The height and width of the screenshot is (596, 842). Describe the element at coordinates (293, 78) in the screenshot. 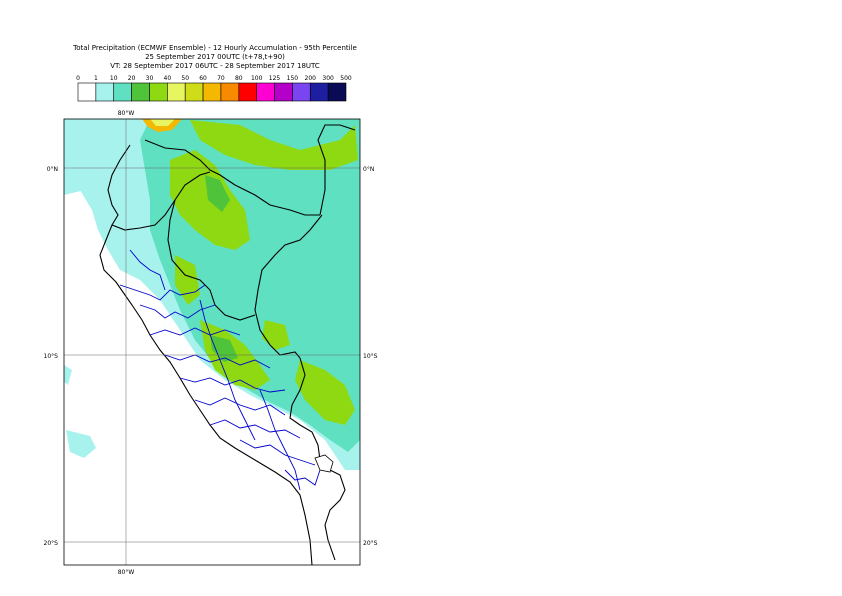

I see `legend-tick-label: 150` at that location.